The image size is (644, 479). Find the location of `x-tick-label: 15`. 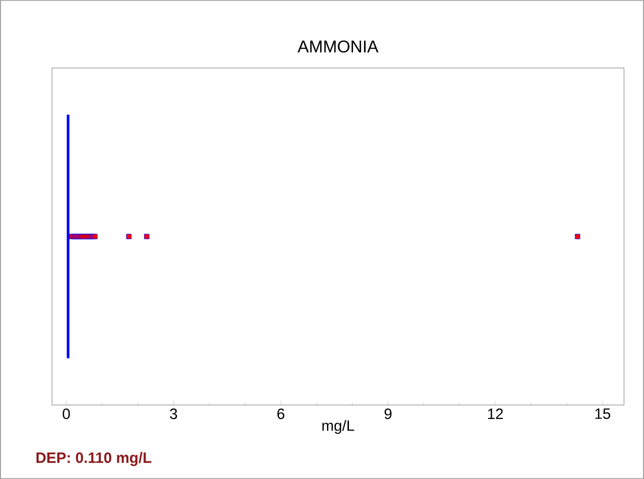

x-tick-label: 15 is located at coordinates (602, 413).